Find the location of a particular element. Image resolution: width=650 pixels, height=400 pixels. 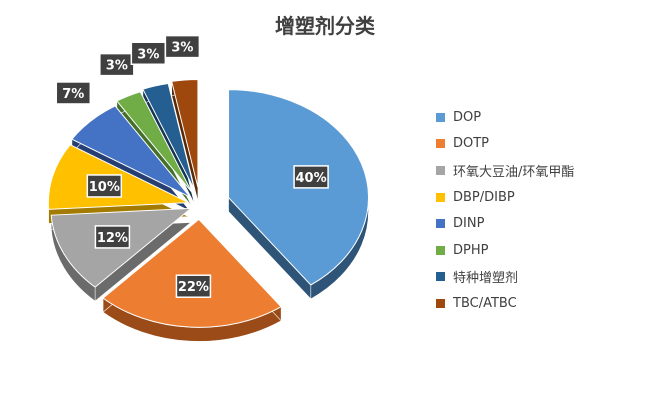

legend-item: DOTP is located at coordinates (505, 144).